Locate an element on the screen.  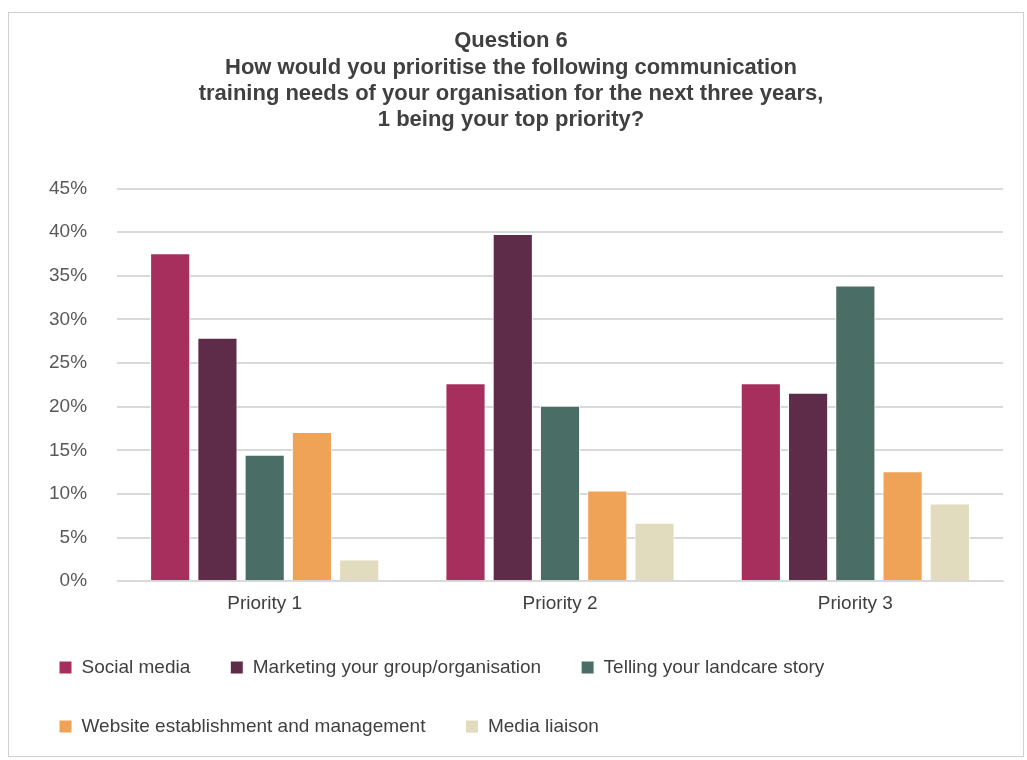
y-tick-label: 5% is located at coordinates (73, 536).